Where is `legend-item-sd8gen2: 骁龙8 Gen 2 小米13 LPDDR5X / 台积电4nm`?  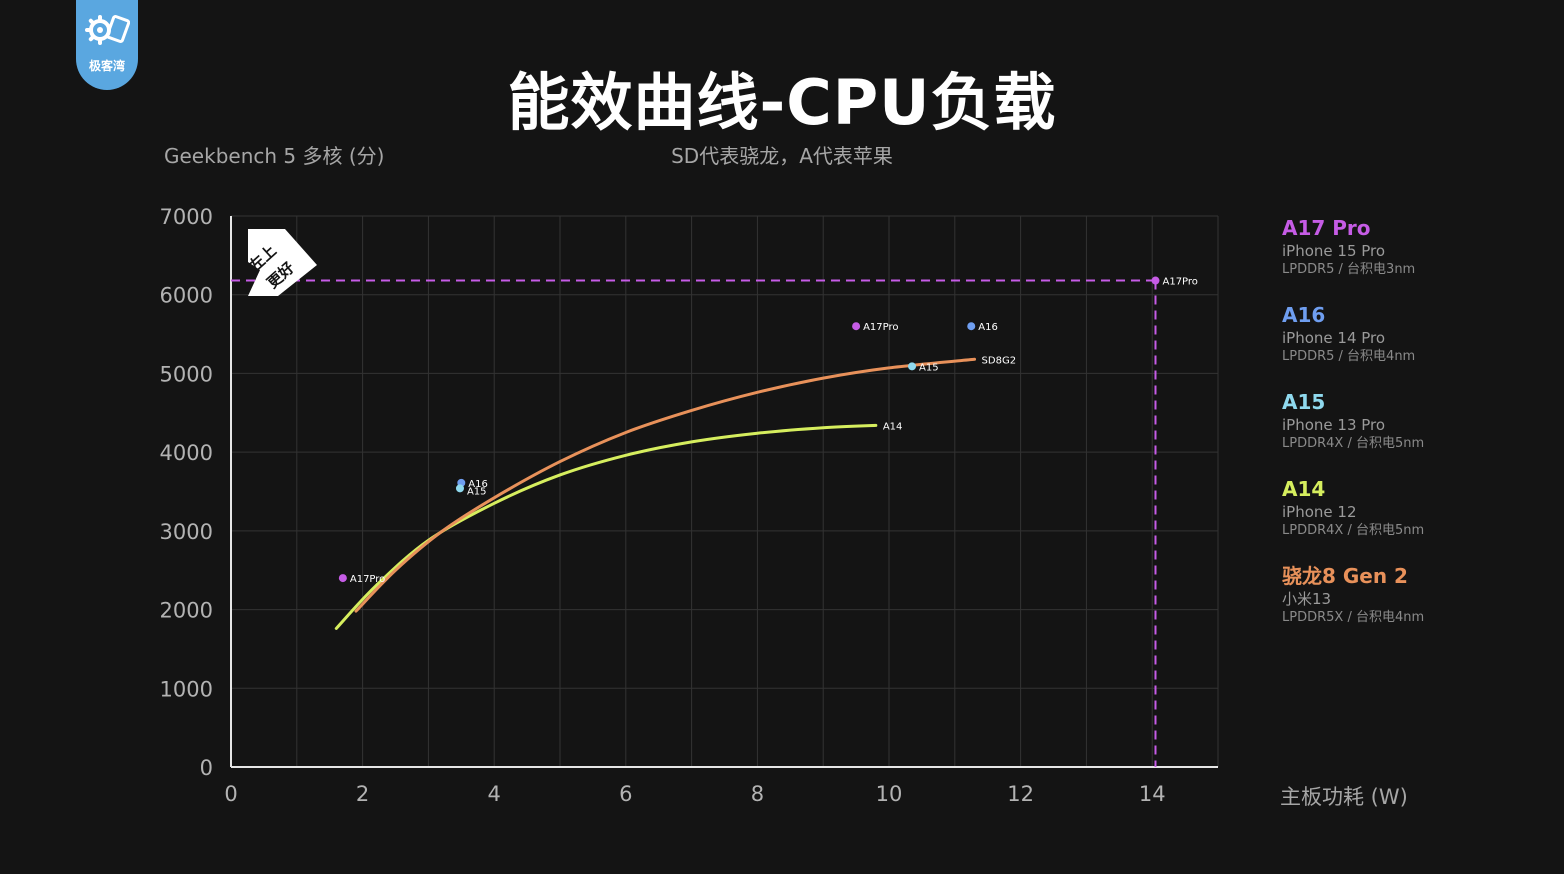
legend-item-sd8gen2: 骁龙8 Gen 2 小米13 LPDDR5X / 台积电4nm is located at coordinates (1417, 605).